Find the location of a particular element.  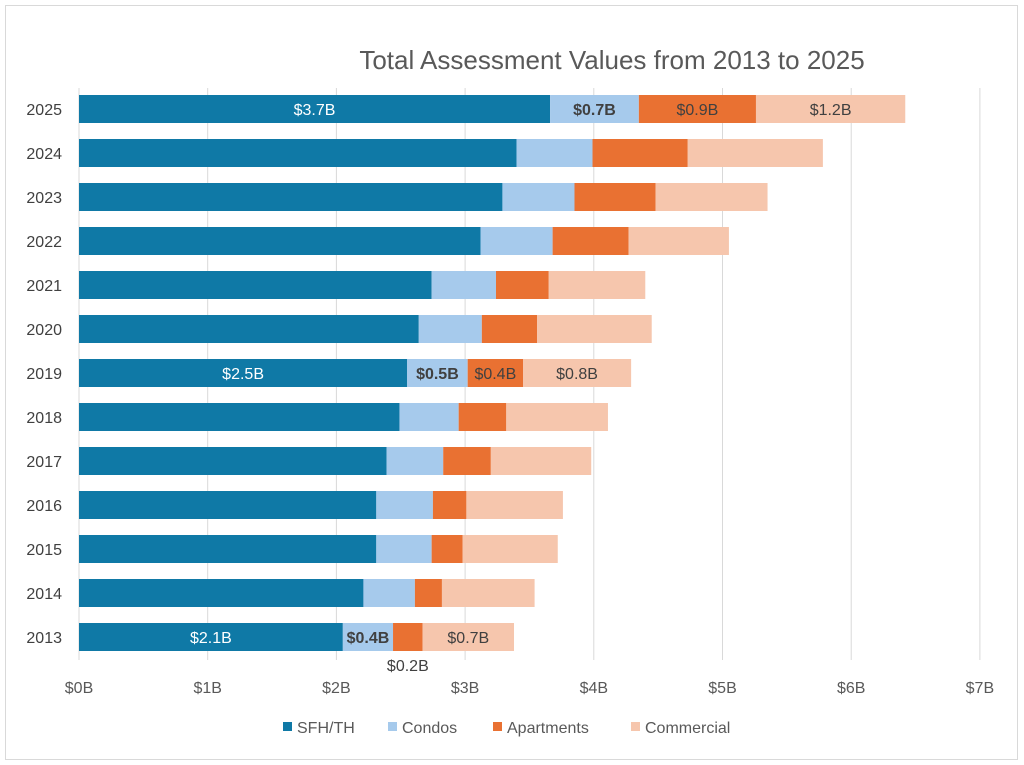

bar-sfh-th-2013 is located at coordinates (211, 637).